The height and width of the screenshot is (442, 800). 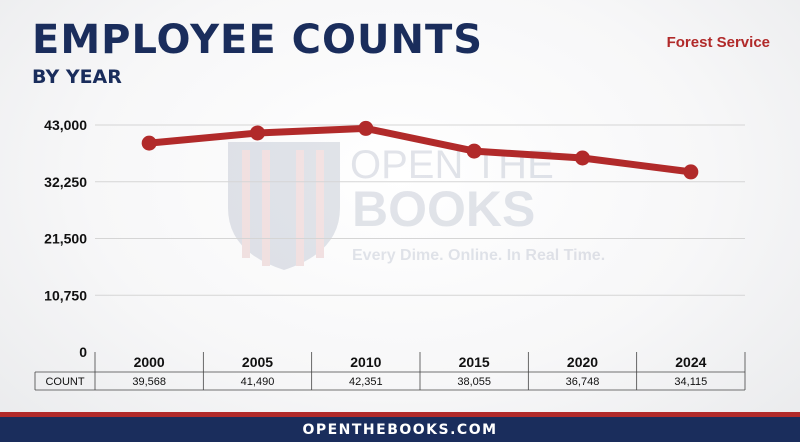 What do you see at coordinates (583, 382) in the screenshot?
I see `data-value-label: 36,748` at bounding box center [583, 382].